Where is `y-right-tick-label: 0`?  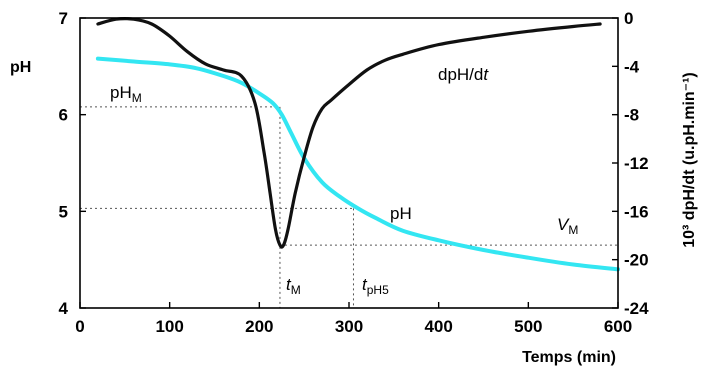 y-right-tick-label: 0 is located at coordinates (628, 18).